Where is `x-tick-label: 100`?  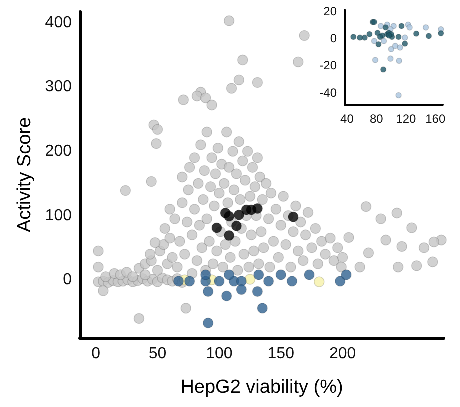 x-tick-label: 100 is located at coordinates (219, 354).